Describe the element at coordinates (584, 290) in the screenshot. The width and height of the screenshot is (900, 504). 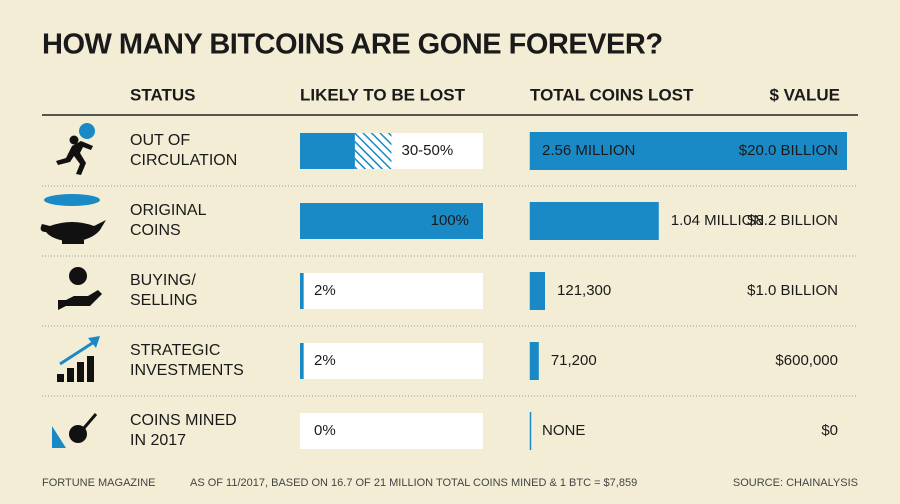
I see `coins-label: 121,300` at that location.